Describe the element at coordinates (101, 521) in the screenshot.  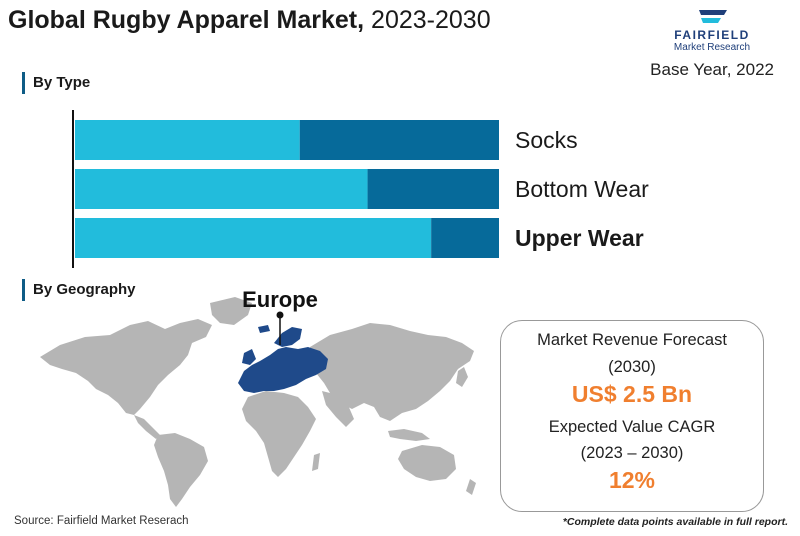
I see `source-note: Source: Fairfield Market Reserach` at that location.